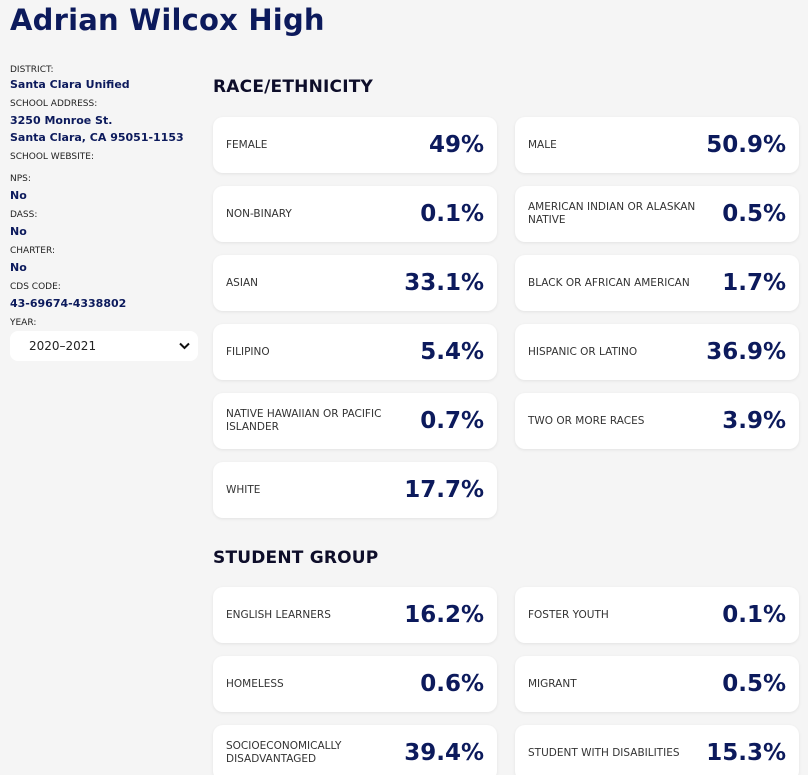 The width and height of the screenshot is (808, 775). Describe the element at coordinates (746, 352) in the screenshot. I see `stat-value: 36.9%` at that location.